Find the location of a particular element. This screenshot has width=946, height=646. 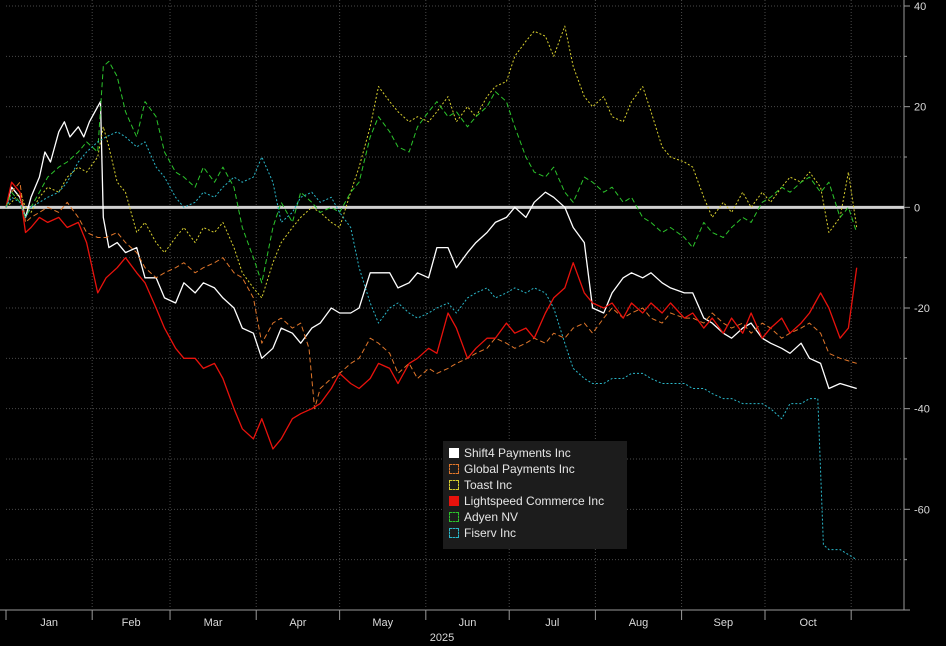

x-axis-year-label: 2025 is located at coordinates (442, 638).